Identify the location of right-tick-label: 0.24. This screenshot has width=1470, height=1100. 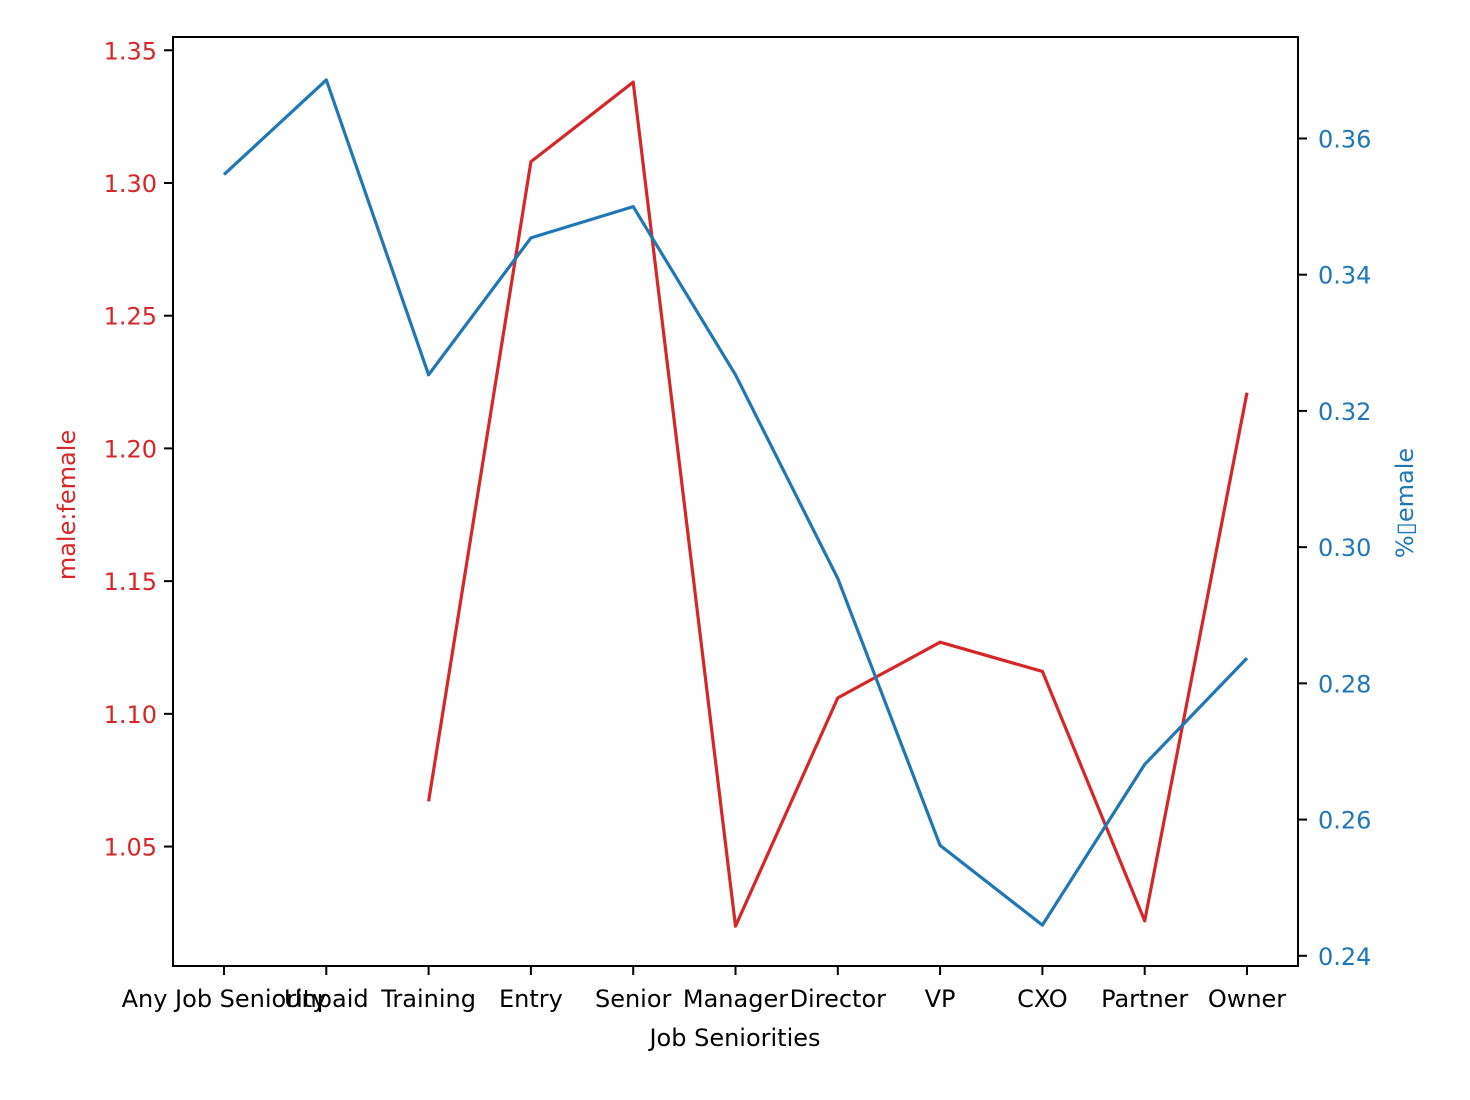
(1344, 957).